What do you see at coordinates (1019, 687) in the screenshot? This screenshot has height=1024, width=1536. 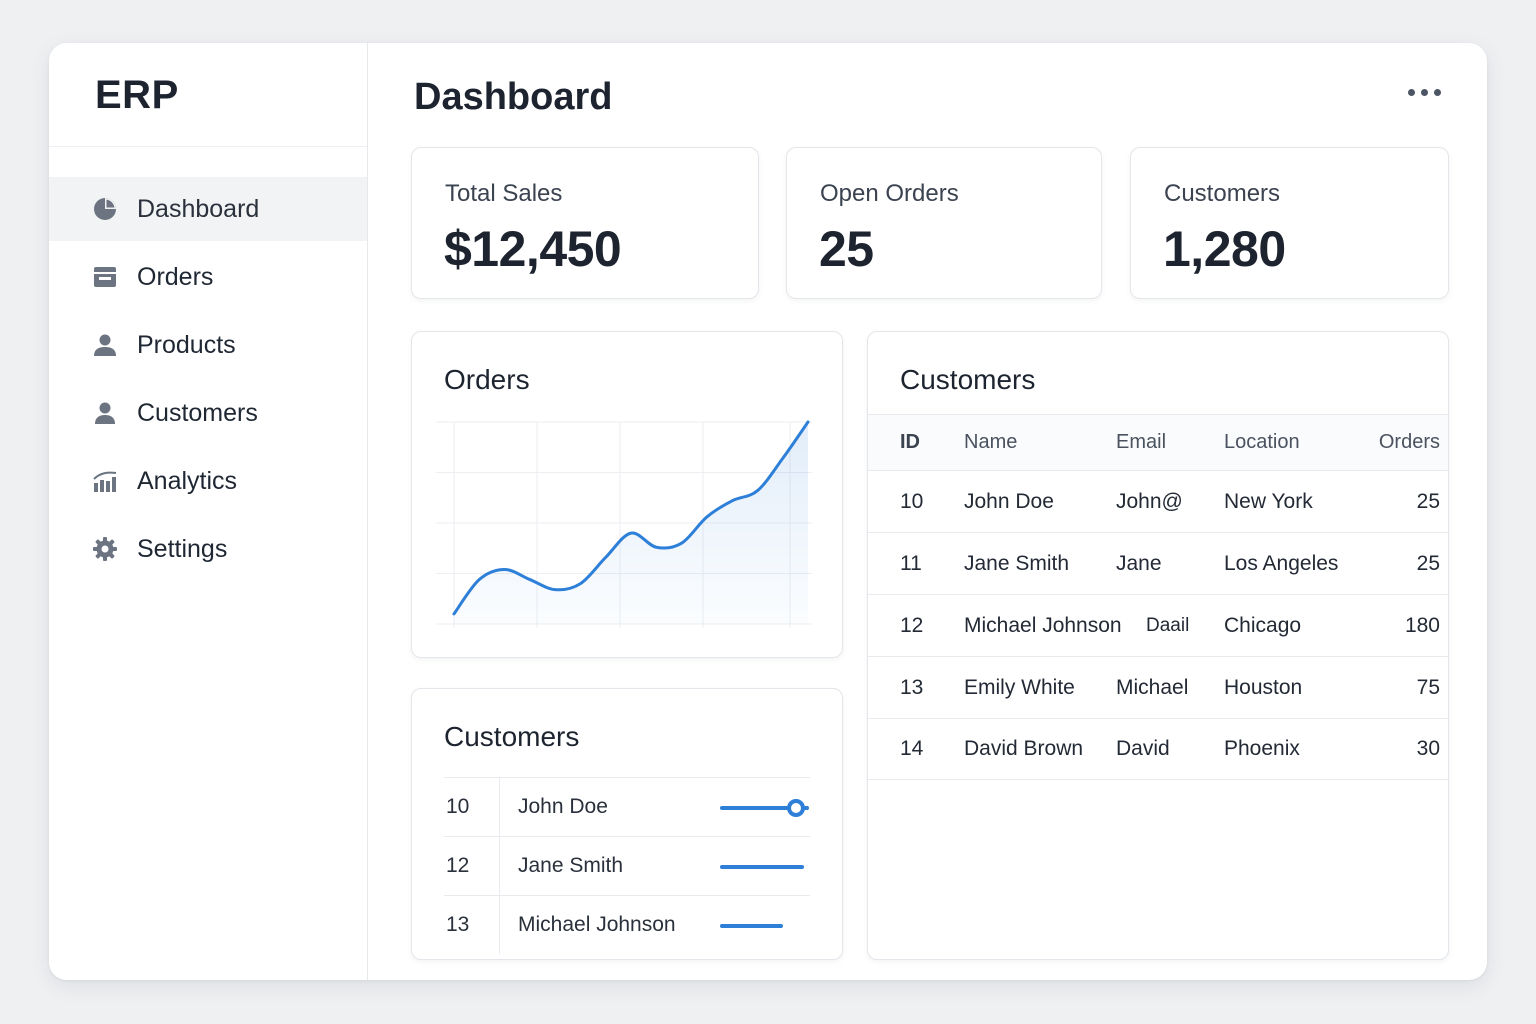 I see `cell-name: Emily White` at bounding box center [1019, 687].